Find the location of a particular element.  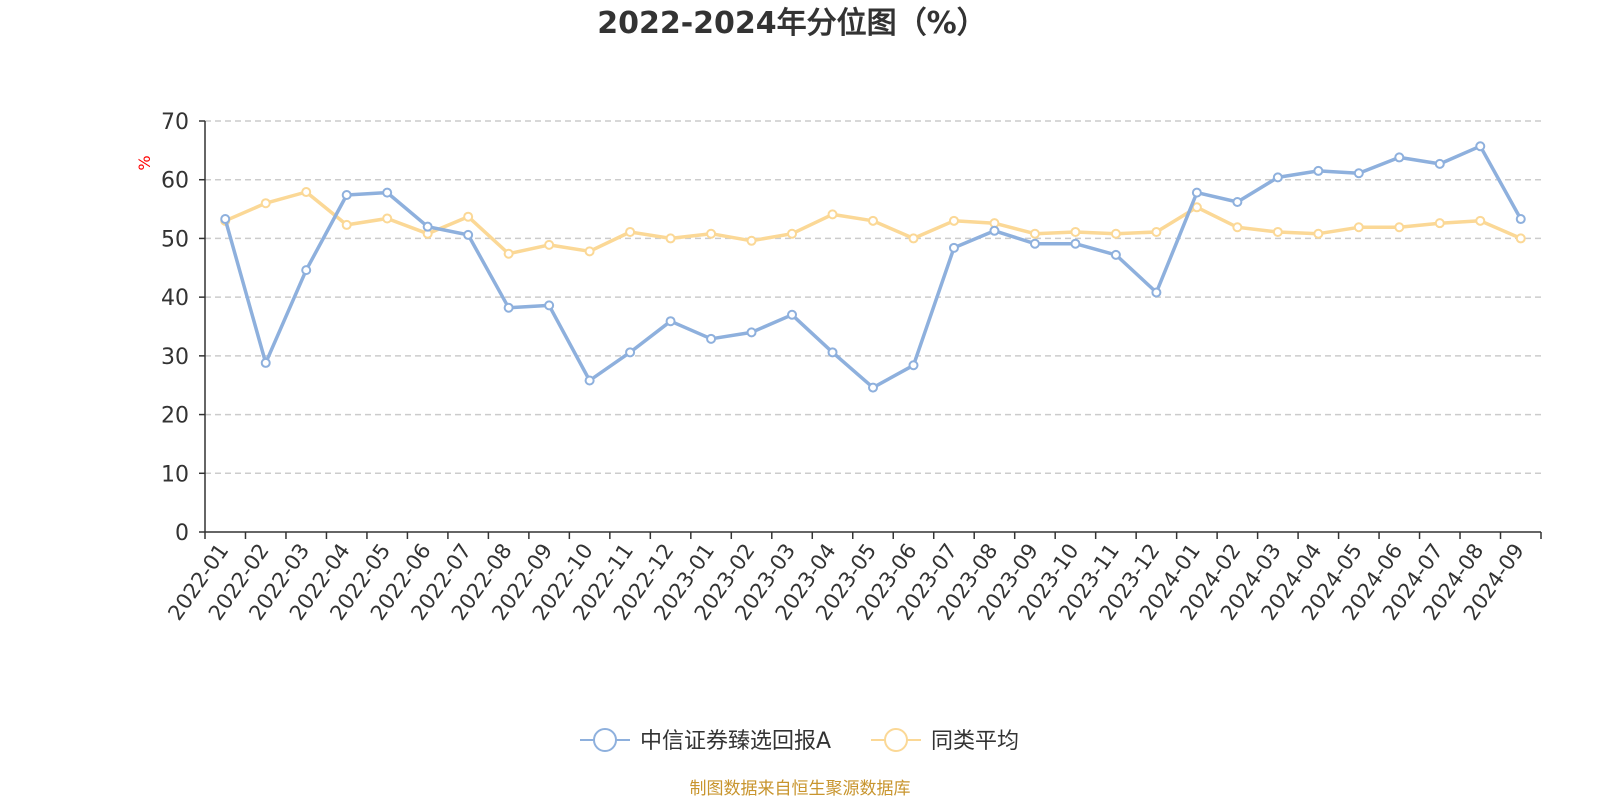

y-tick-labels: 0 10 20 30 40 50 60 70 is located at coordinates (175, 328).